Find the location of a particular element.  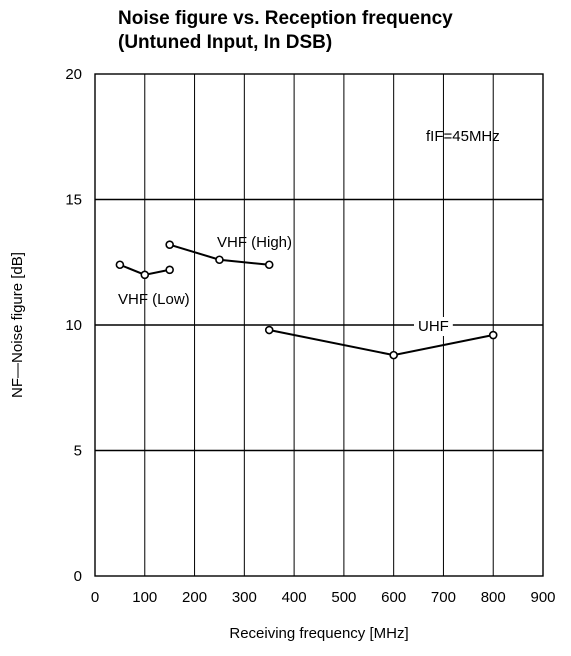

series-label-uhf: UHF is located at coordinates (433, 326).